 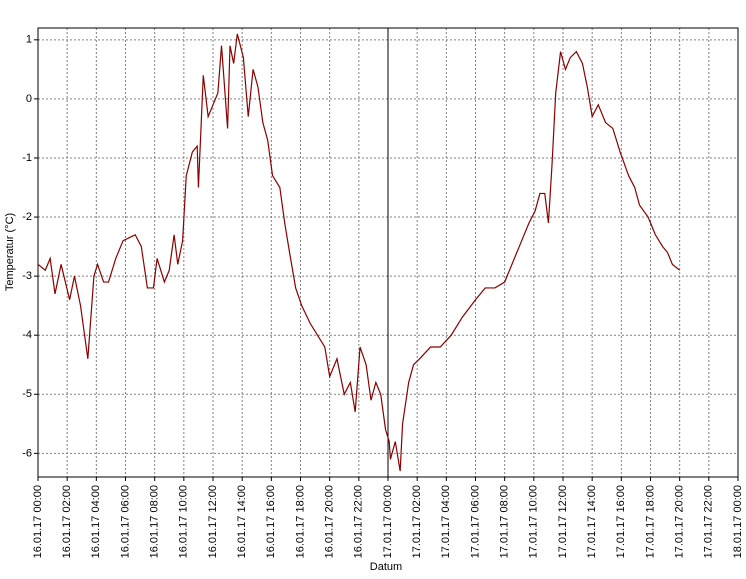 What do you see at coordinates (10, 252) in the screenshot?
I see `y-axis-title: Temperatur (°C)` at bounding box center [10, 252].